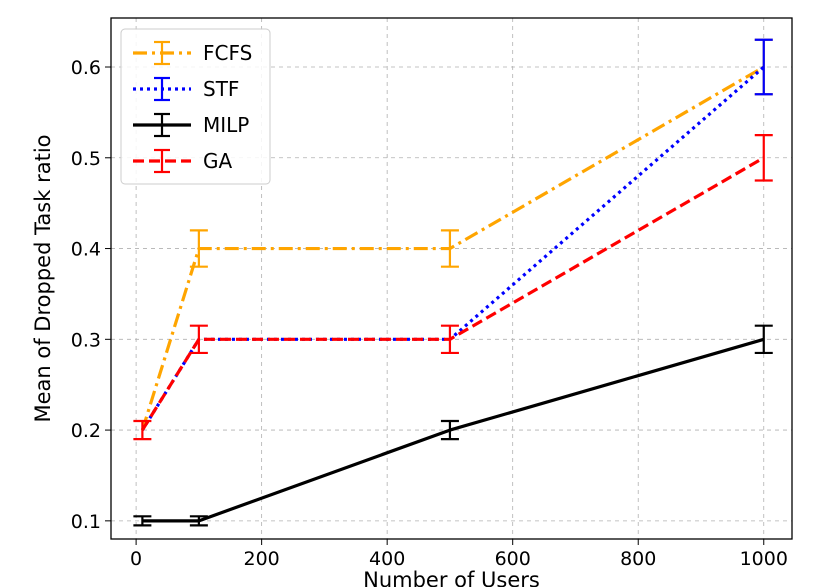 This screenshot has width=837, height=587. What do you see at coordinates (86, 159) in the screenshot?
I see `y-tick-label: 0.5` at bounding box center [86, 159].